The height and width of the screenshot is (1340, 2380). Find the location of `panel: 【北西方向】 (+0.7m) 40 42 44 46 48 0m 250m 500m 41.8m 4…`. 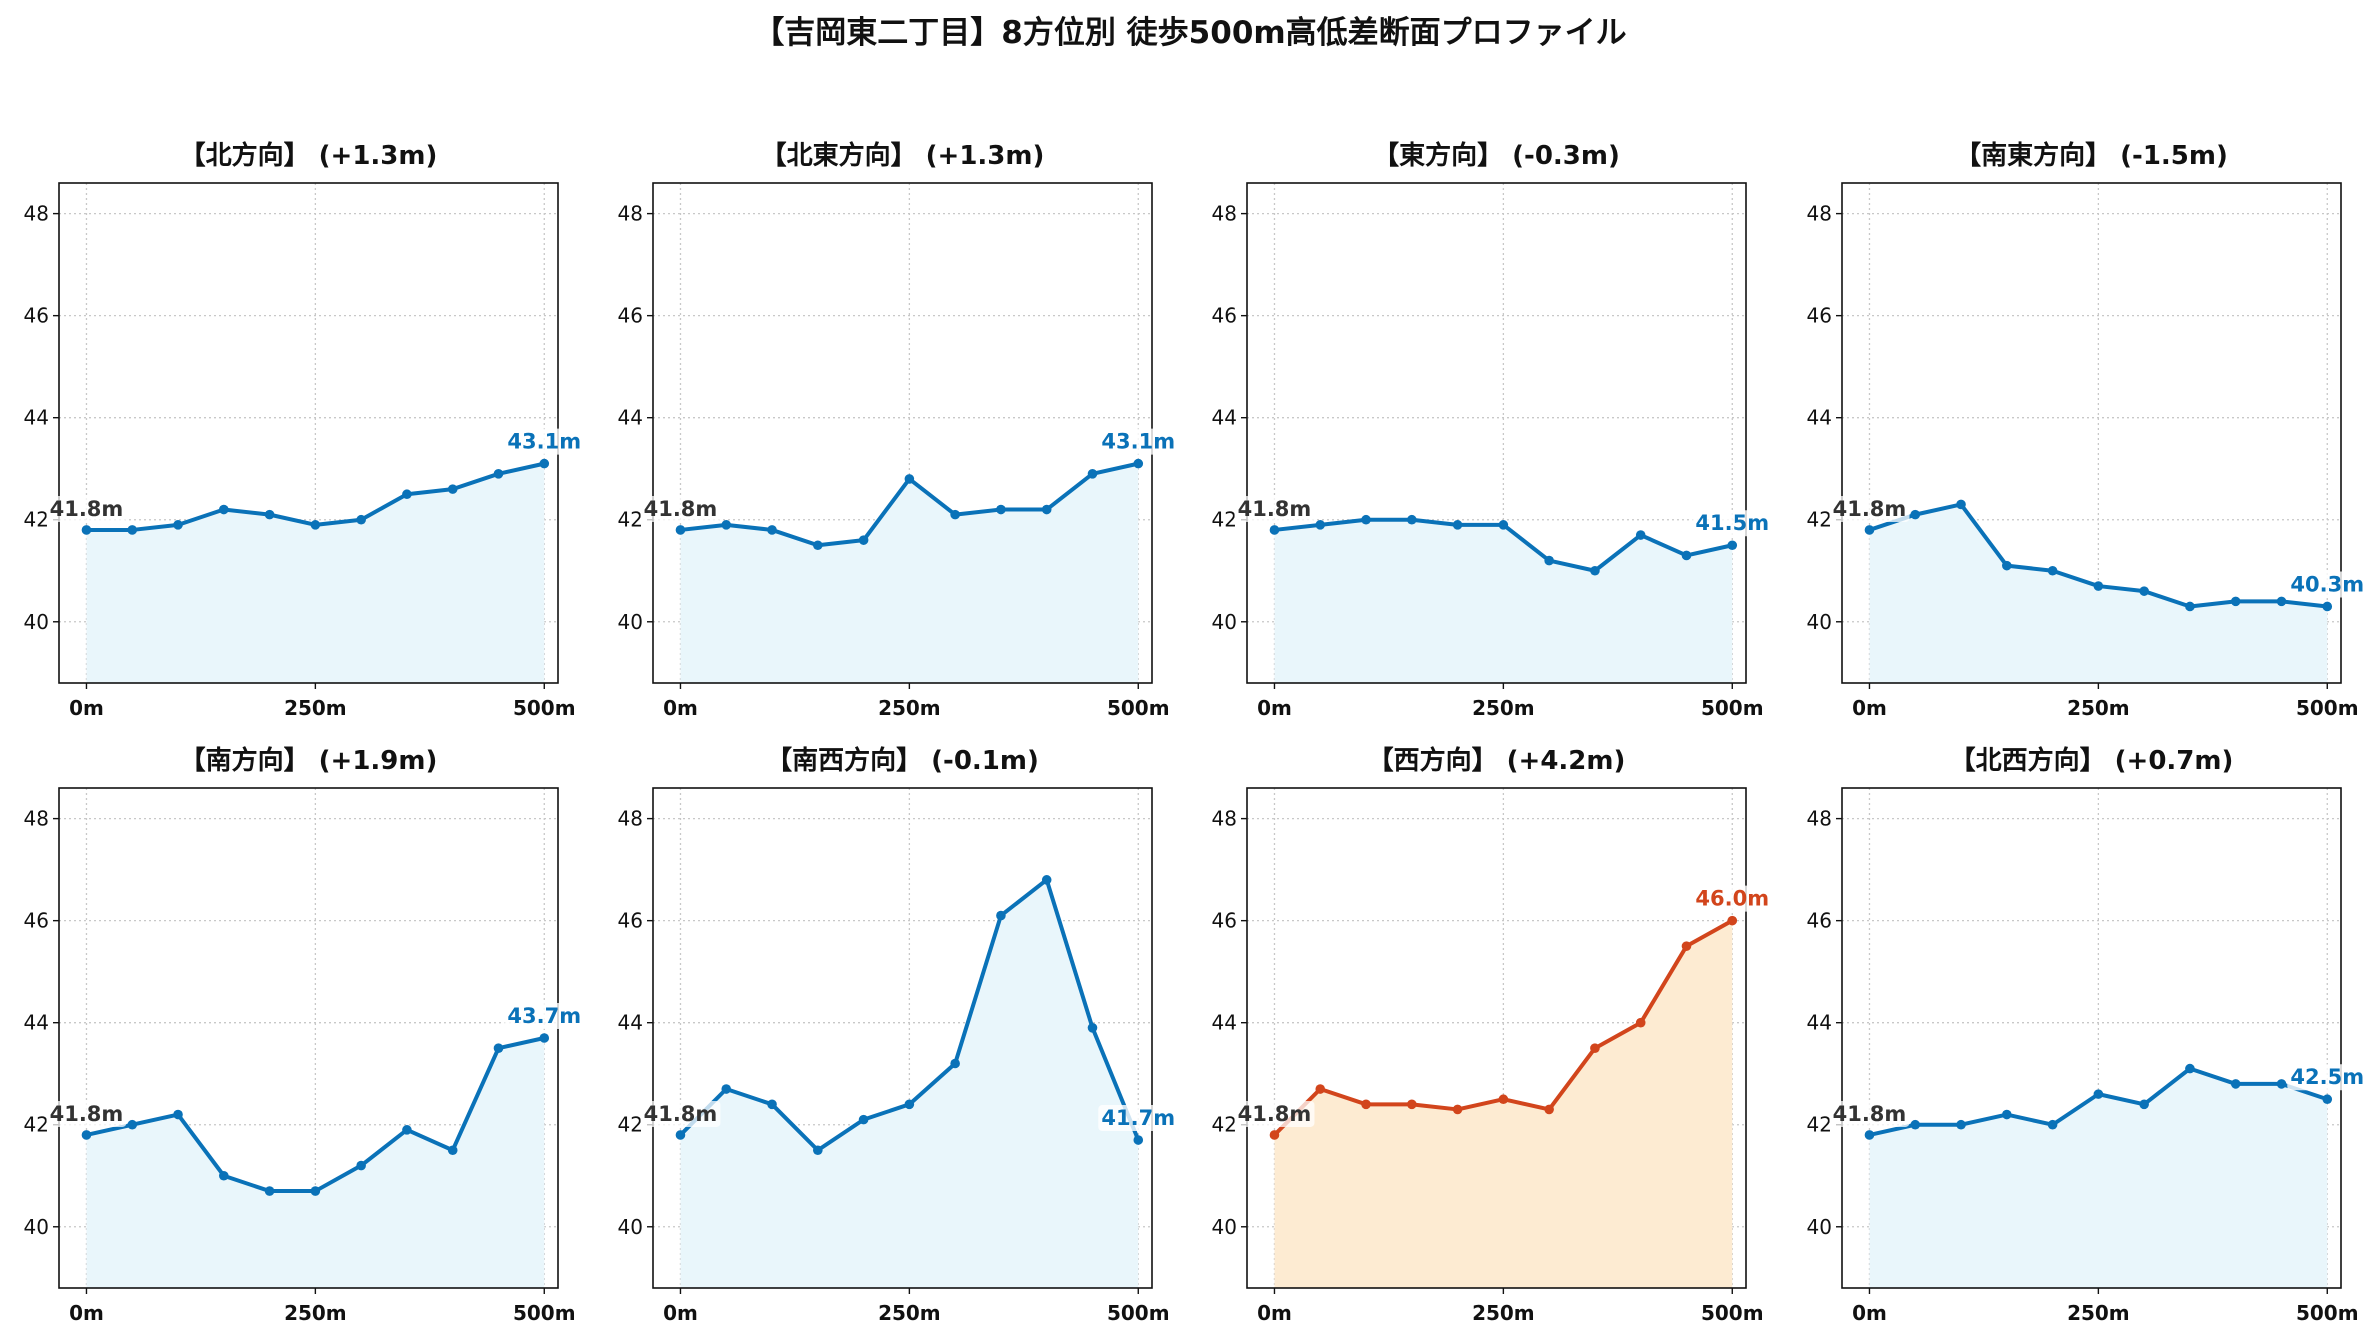

panel: 【北西方向】 (+0.7m) 40 42 44 46 48 0m 250m 500m 41.8m 4… is located at coordinates (2087, 1035).